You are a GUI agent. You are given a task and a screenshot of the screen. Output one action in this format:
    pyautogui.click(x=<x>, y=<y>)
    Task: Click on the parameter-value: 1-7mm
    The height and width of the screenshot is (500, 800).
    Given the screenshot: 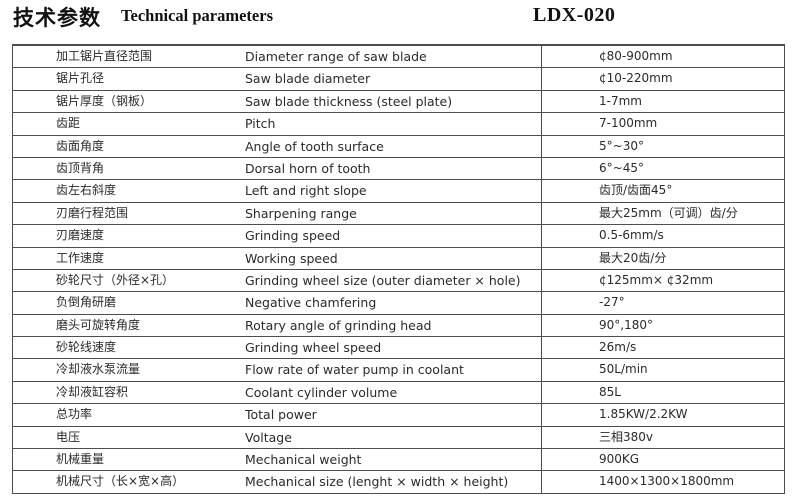 What is the action you would take?
    pyautogui.click(x=662, y=101)
    